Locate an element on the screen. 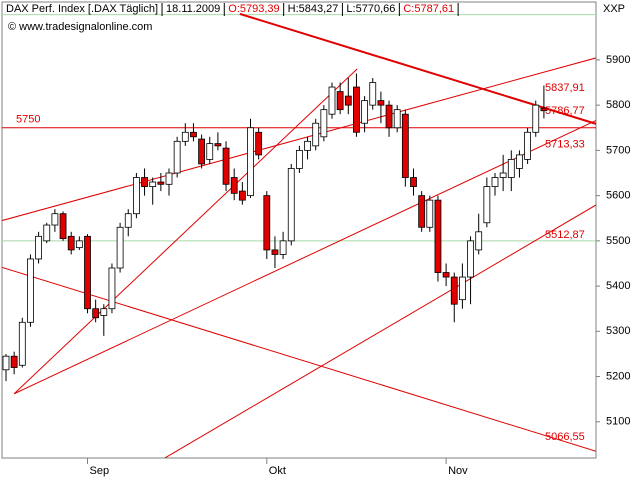  y-tick-label: 5600 is located at coordinates (618, 196).